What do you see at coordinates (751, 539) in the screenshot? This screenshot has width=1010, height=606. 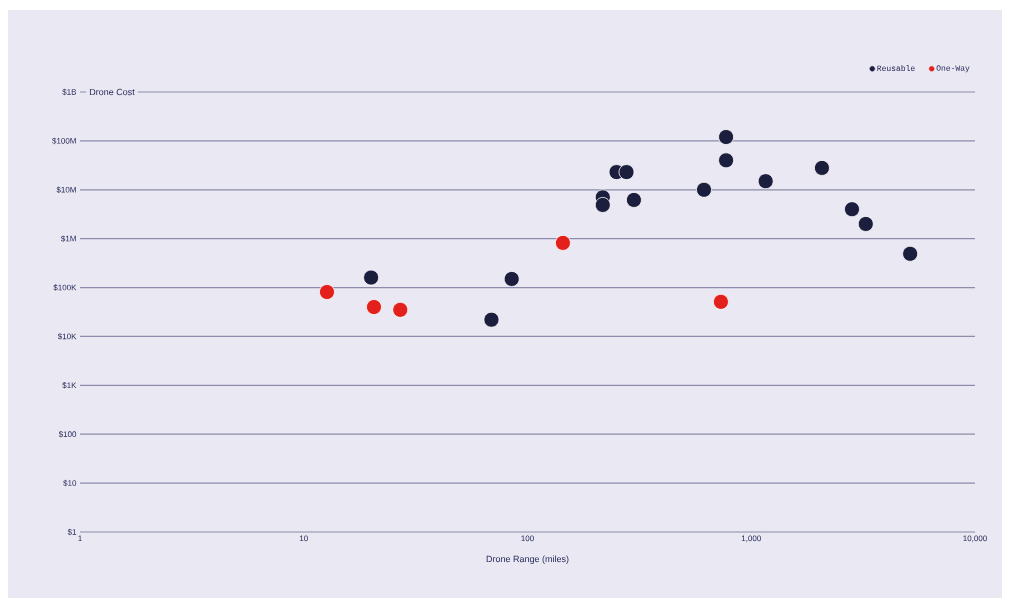 I see `x-tick-label: 1,000` at bounding box center [751, 539].